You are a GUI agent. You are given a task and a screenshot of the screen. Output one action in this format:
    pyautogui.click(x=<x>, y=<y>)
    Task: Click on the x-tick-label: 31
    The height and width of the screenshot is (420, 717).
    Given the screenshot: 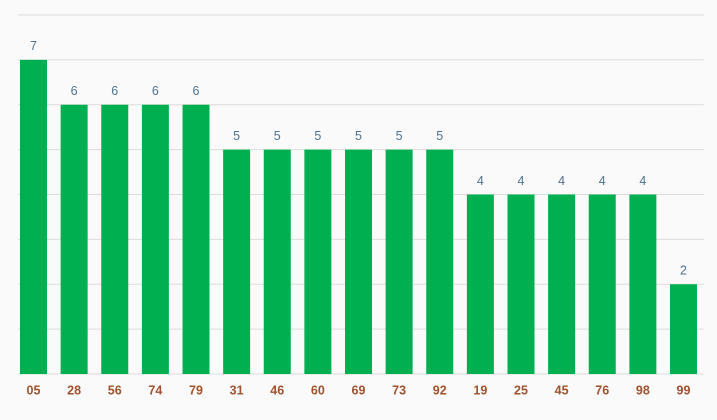 What is the action you would take?
    pyautogui.click(x=237, y=390)
    